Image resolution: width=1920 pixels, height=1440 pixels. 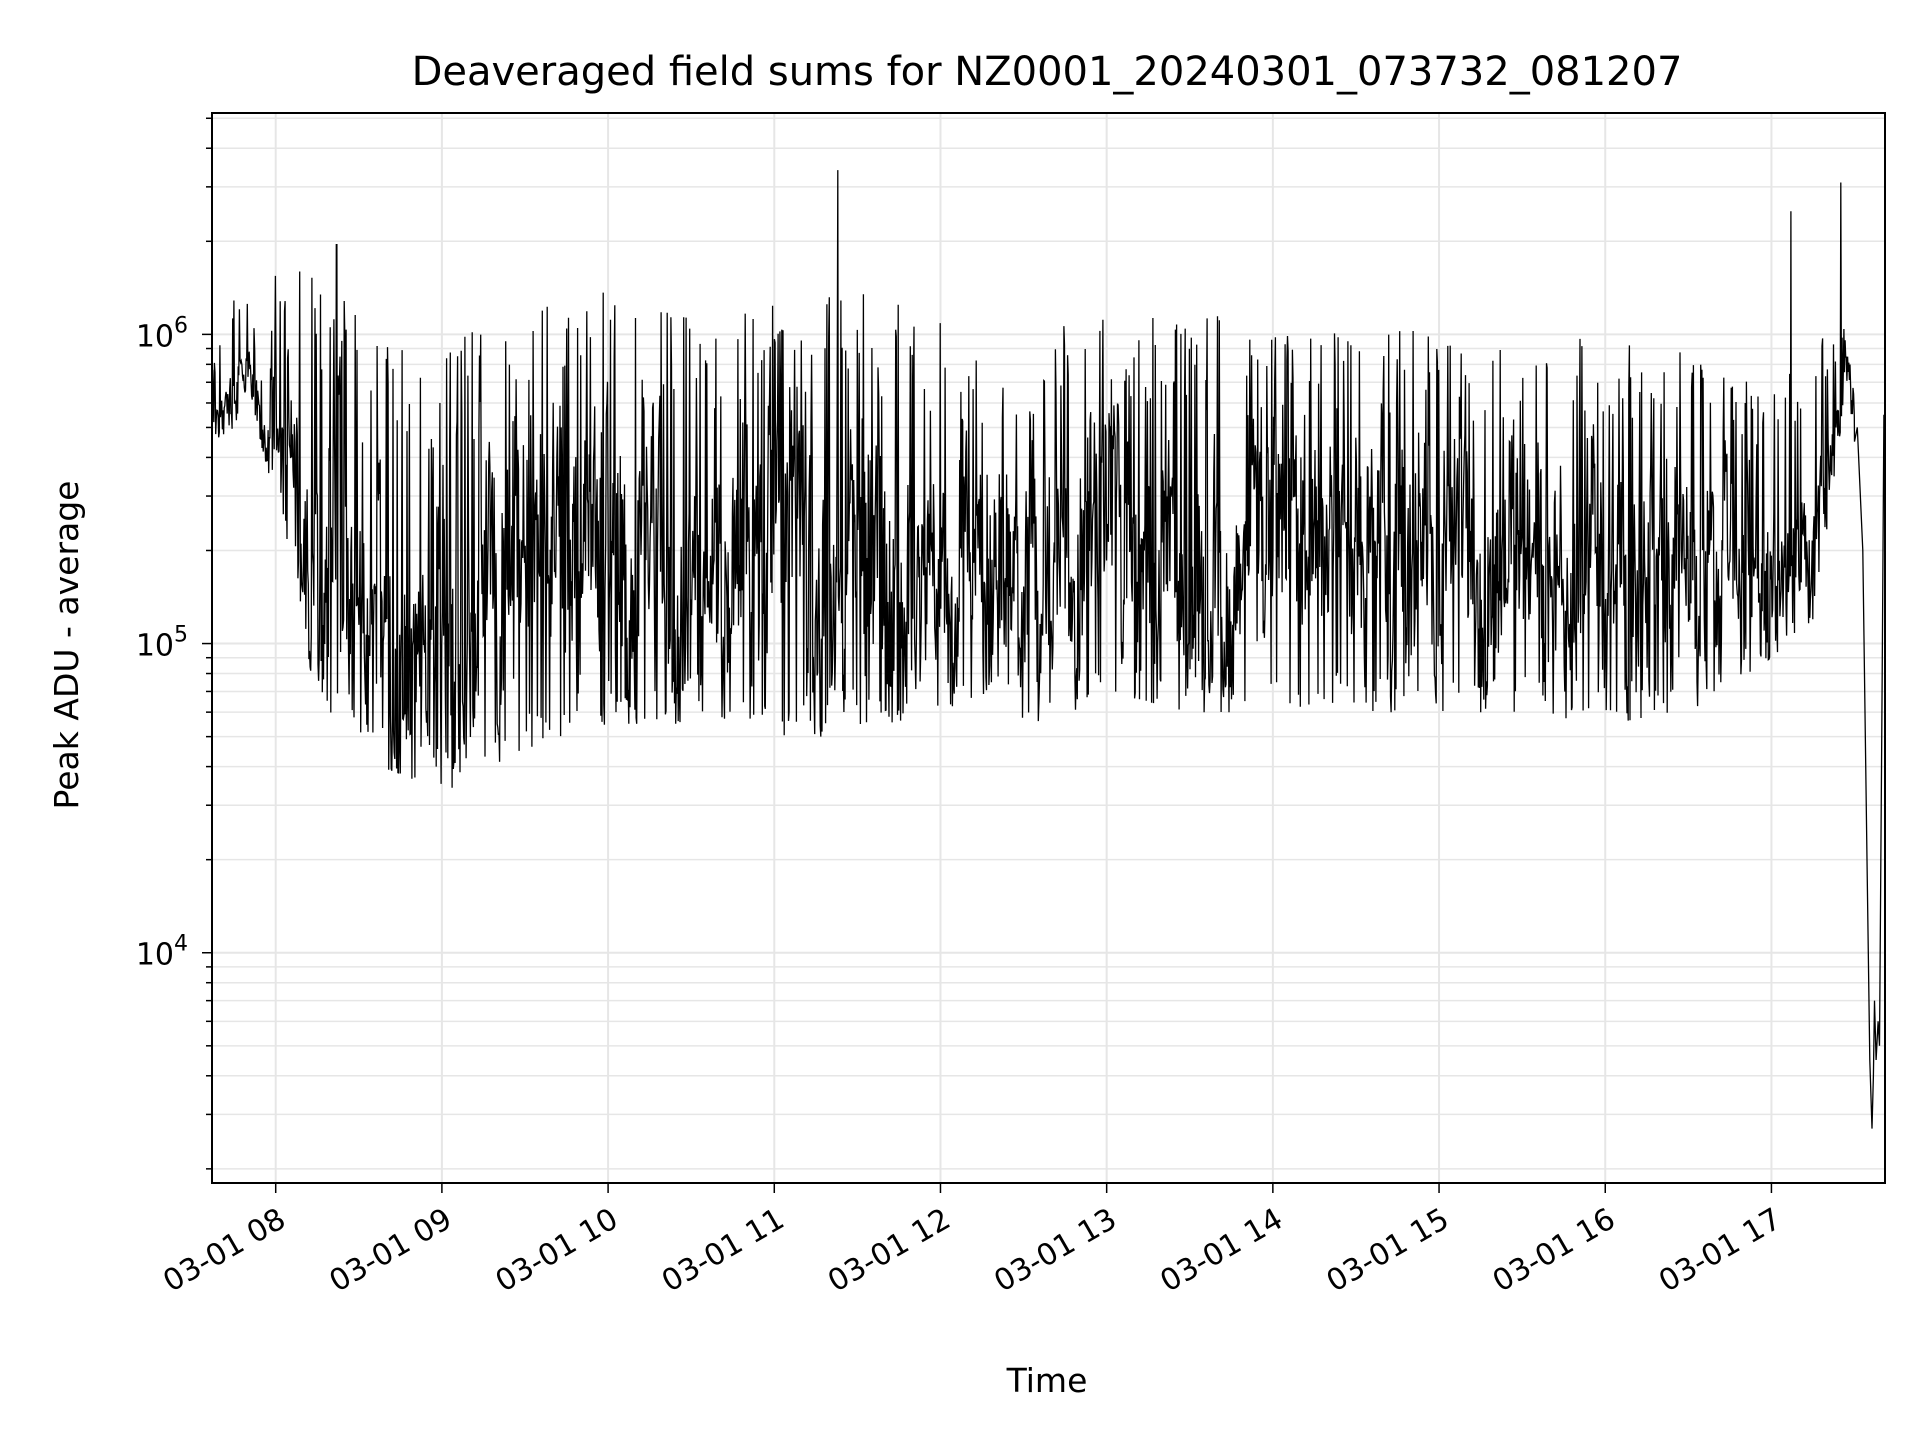 What do you see at coordinates (181, 635) in the screenshot?
I see `y-tick-exponent: 5` at bounding box center [181, 635].